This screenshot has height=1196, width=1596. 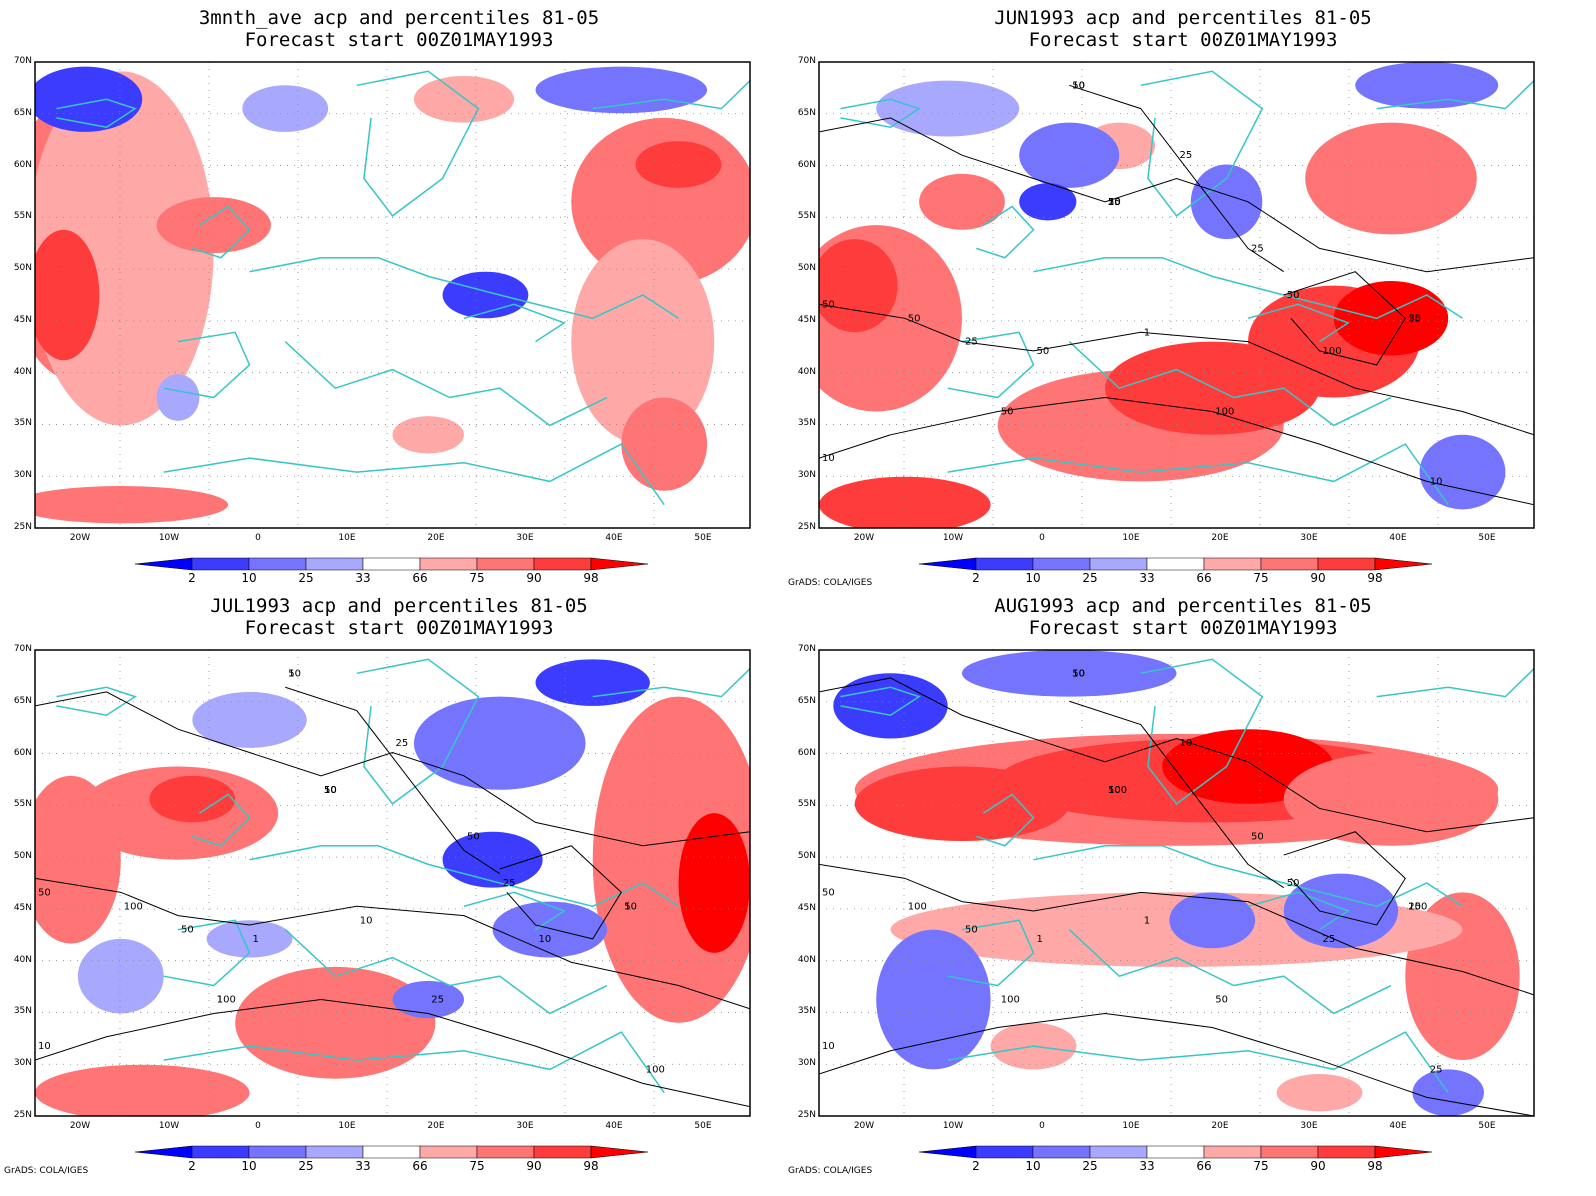 I want to click on longitude-label: 20W, so click(x=80, y=538).